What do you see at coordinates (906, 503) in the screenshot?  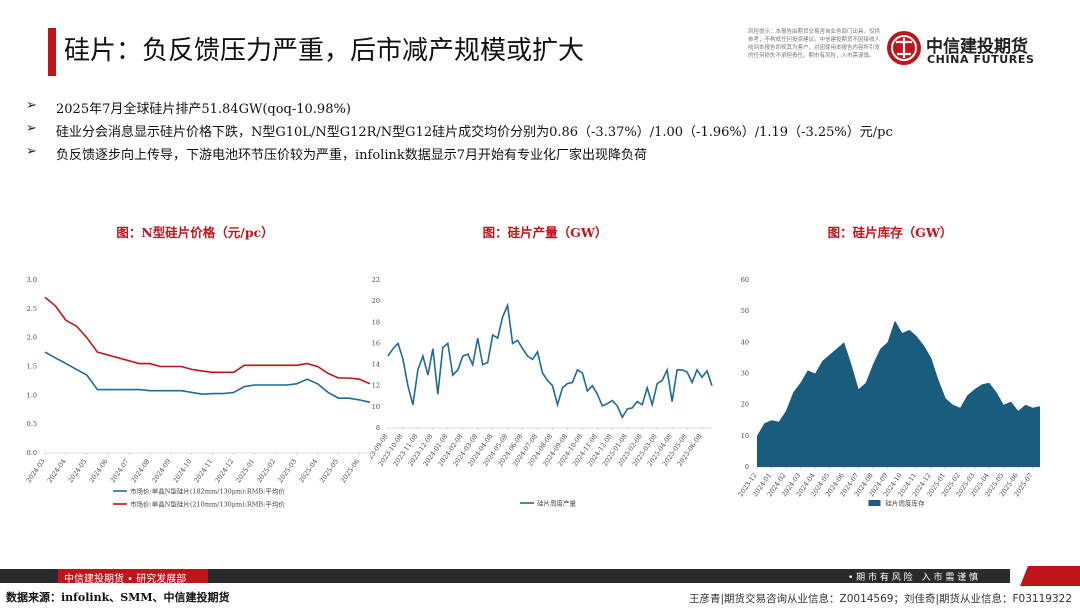 I see `legend-label: 硅片周度库存` at bounding box center [906, 503].